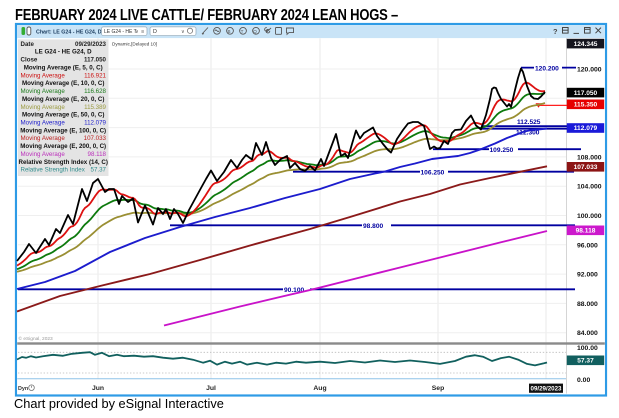 The image size is (619, 418). What do you see at coordinates (255, 31) in the screenshot?
I see `svg-text: Q` at bounding box center [255, 31].